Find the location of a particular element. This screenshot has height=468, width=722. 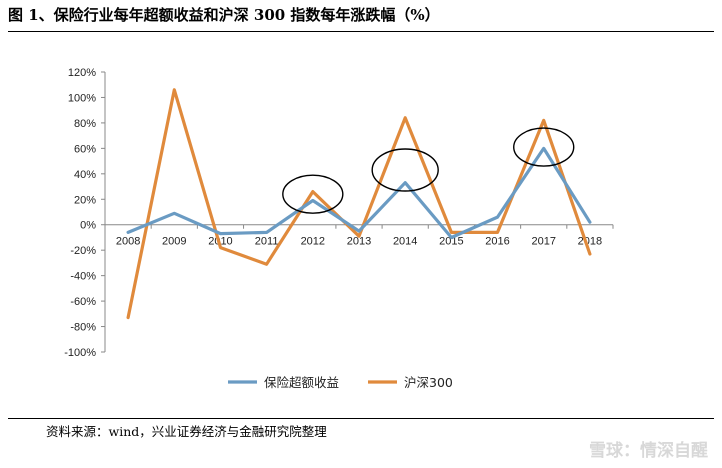

top-rule is located at coordinates (361, 31).